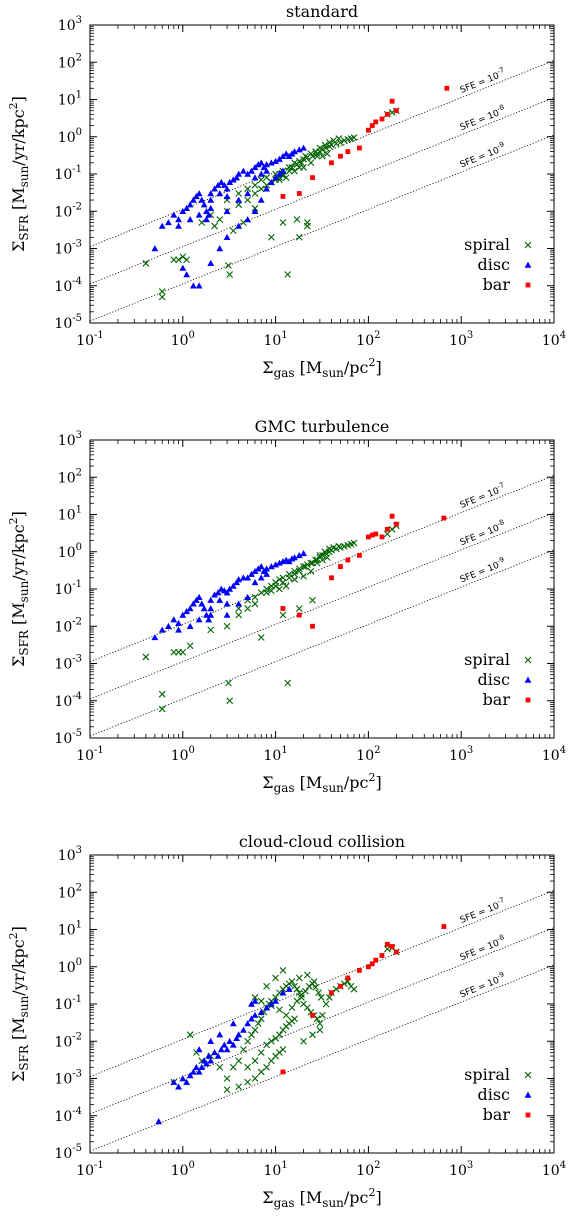 The width and height of the screenshot is (574, 1217). I want to click on x-tick-label: 10², so click(368, 339).